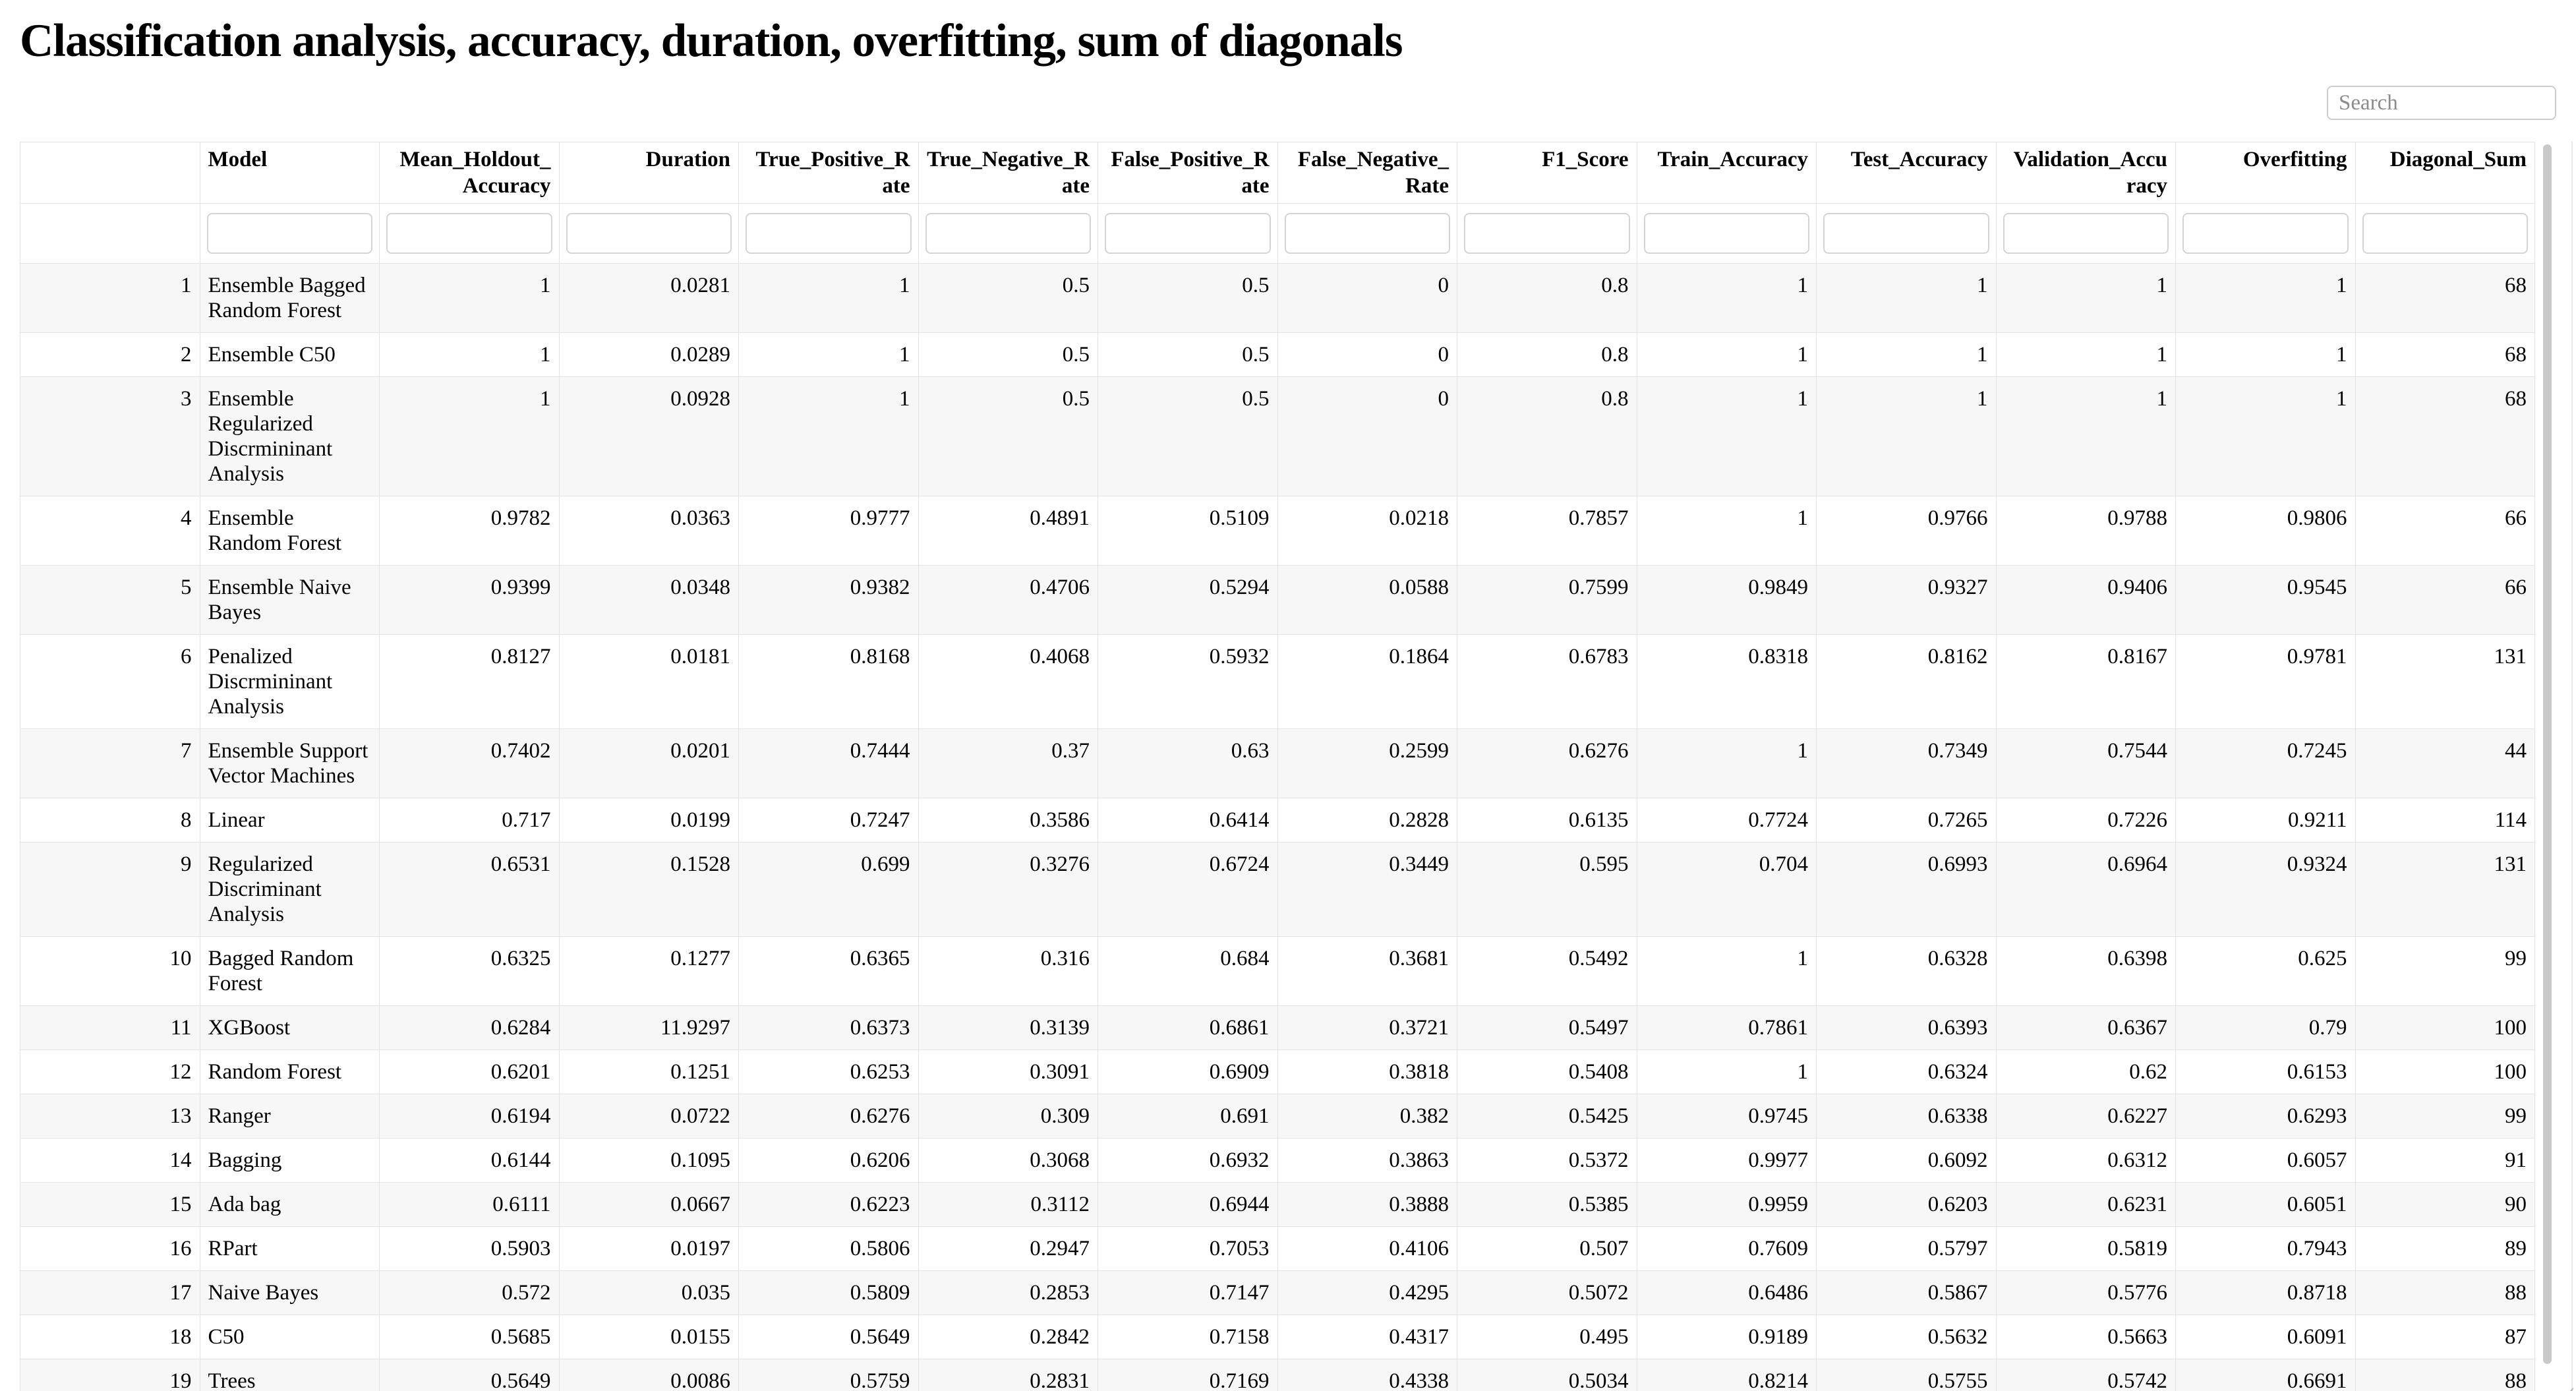 This screenshot has height=1391, width=2576. I want to click on value-cell-true-negative-rate: 0.4068, so click(1008, 681).